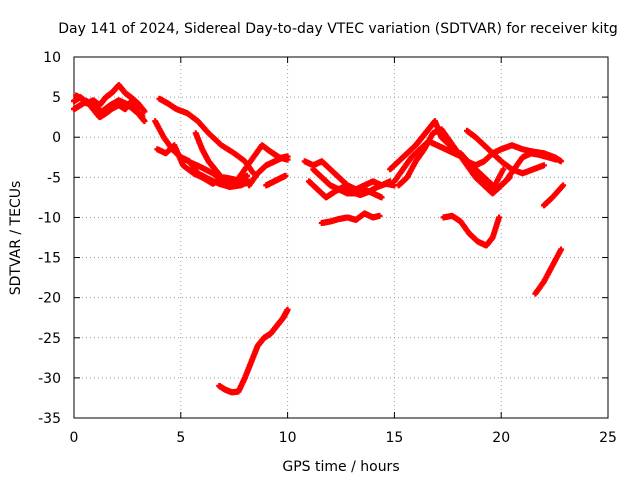 The height and width of the screenshot is (480, 640). What do you see at coordinates (49, 419) in the screenshot?
I see `y-tick-label: -35` at bounding box center [49, 419].